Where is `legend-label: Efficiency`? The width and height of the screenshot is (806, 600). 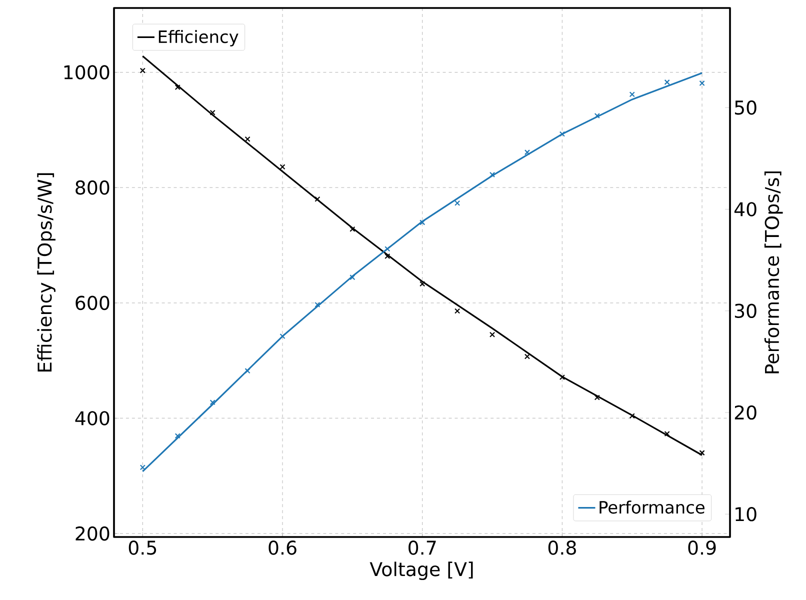
legend-label: Efficiency is located at coordinates (198, 38).